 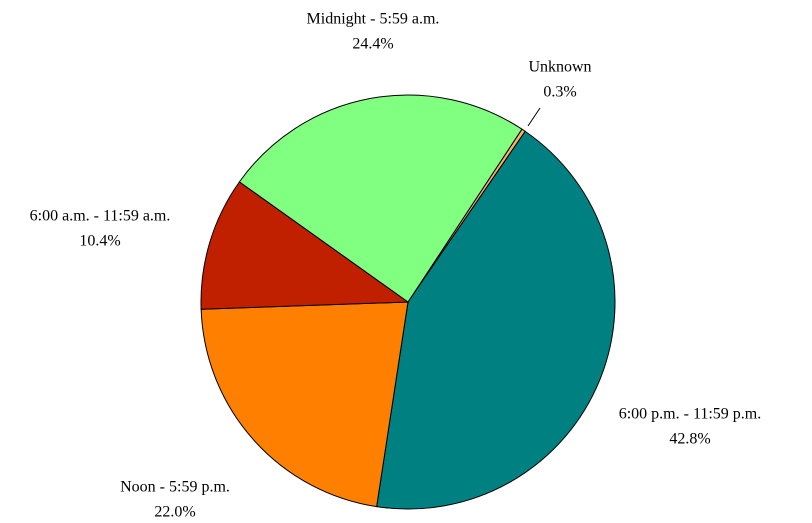 I want to click on slice-label: 6:00 p.m. - 11:59 p.m., so click(x=690, y=414).